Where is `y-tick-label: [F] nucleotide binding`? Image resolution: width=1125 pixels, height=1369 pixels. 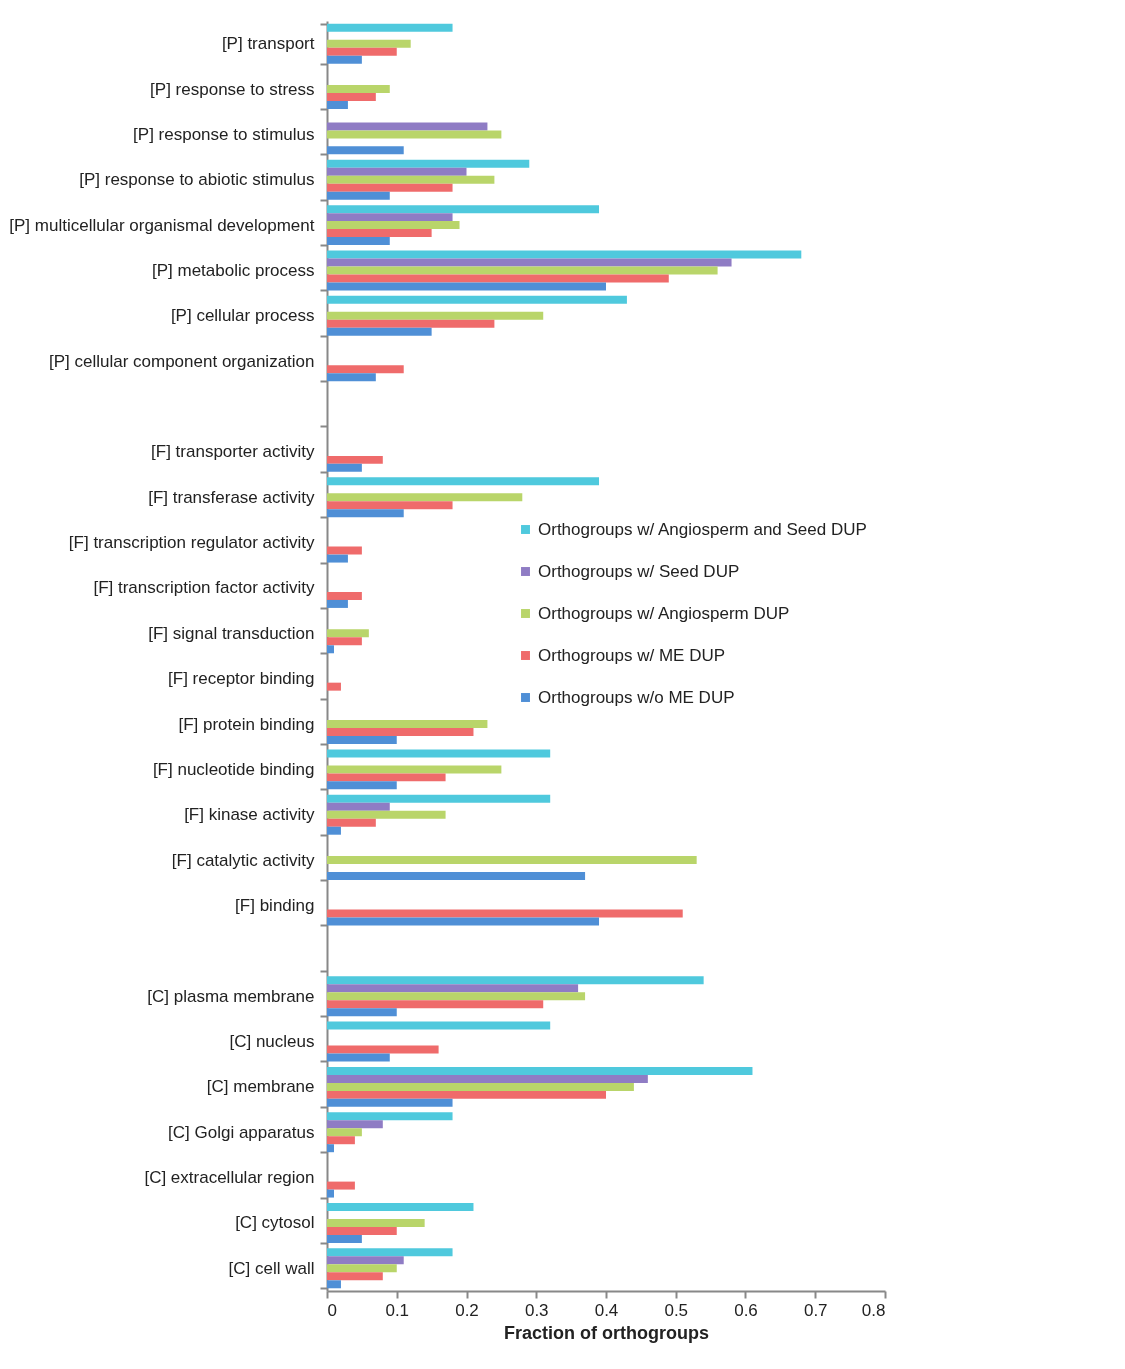 y-tick-label: [F] nucleotide binding is located at coordinates (233, 769).